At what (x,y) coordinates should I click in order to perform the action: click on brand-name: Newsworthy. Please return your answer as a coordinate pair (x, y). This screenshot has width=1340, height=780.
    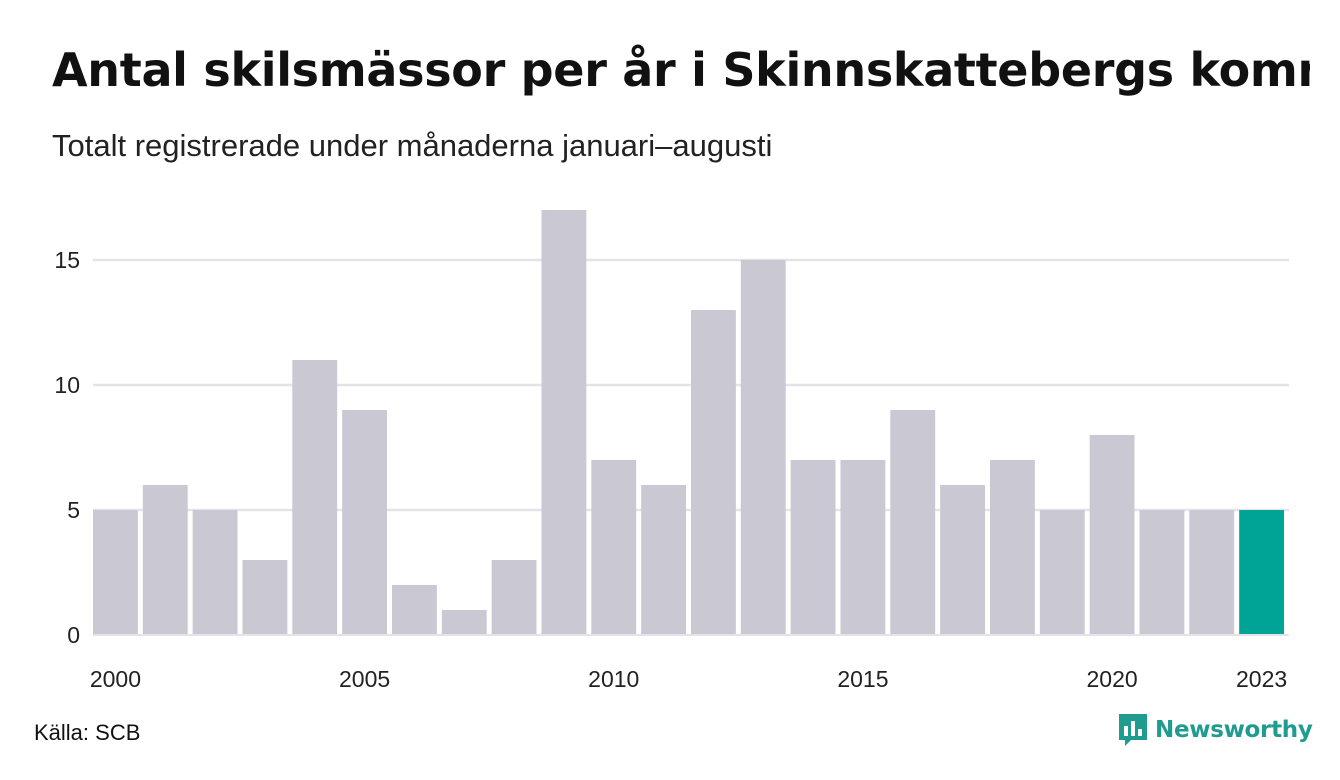
    Looking at the image, I should click on (1234, 730).